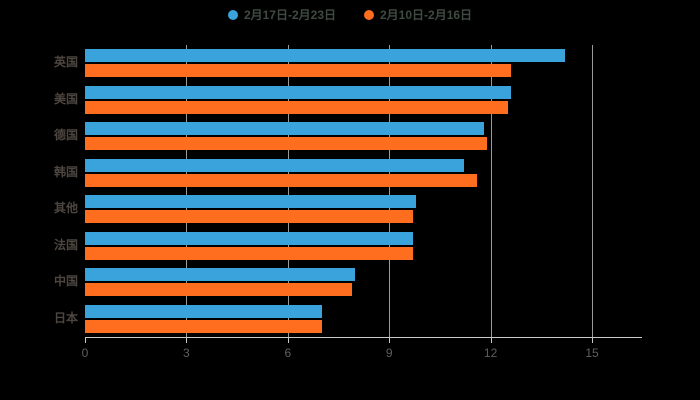 The image size is (700, 400). I want to click on legend-item-week1: 2月10日-2月16日, so click(418, 14).